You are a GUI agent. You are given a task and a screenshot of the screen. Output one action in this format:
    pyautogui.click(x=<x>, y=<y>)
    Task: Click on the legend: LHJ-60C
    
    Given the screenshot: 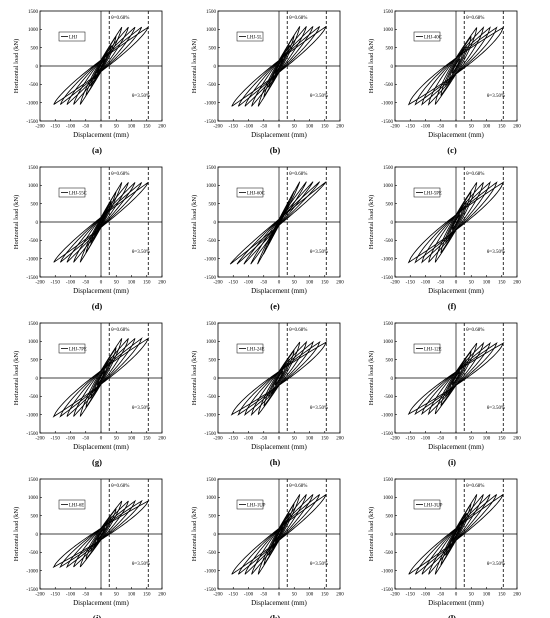 What is the action you would take?
    pyautogui.click(x=250, y=192)
    